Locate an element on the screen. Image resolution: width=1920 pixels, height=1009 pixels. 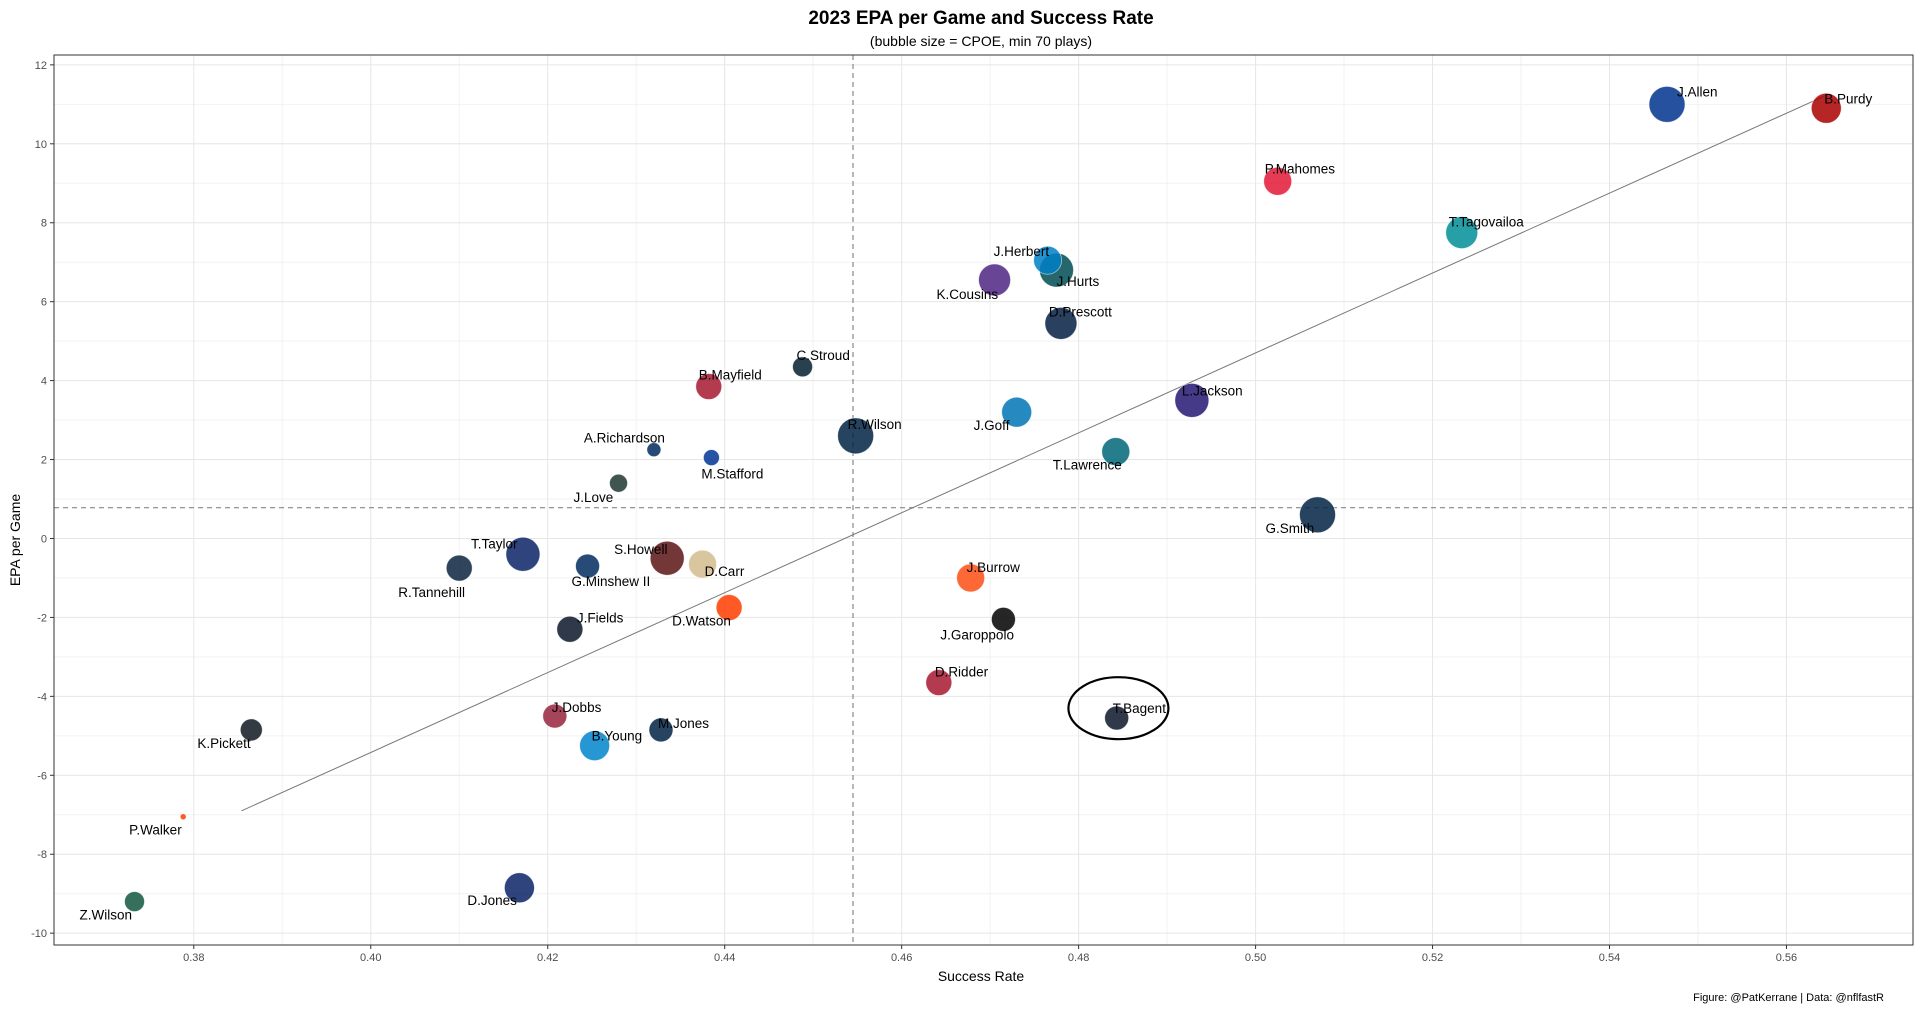
y-tick-label: -10 is located at coordinates (39, 934).